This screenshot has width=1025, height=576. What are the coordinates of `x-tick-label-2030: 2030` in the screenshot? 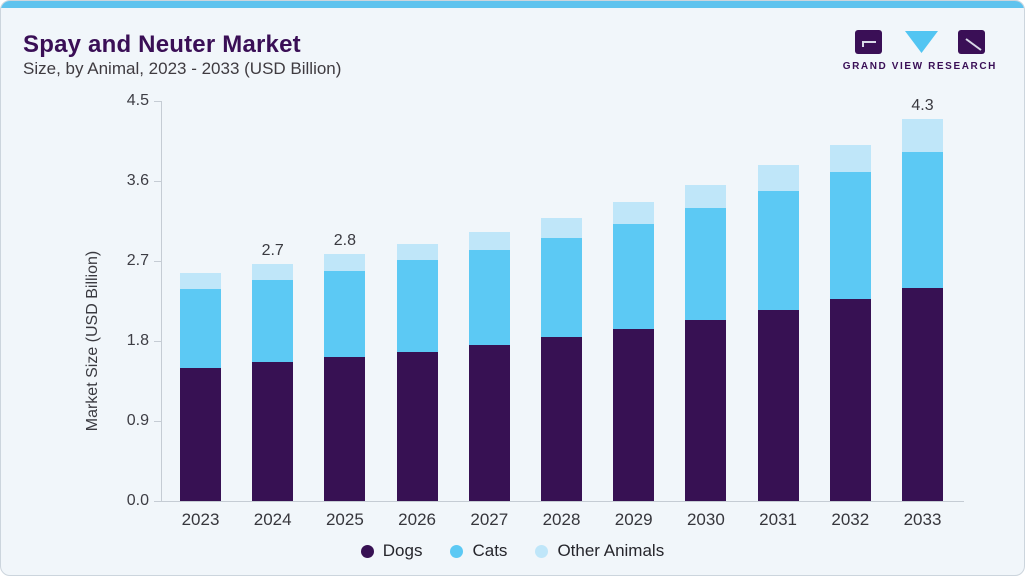 It's located at (705, 519).